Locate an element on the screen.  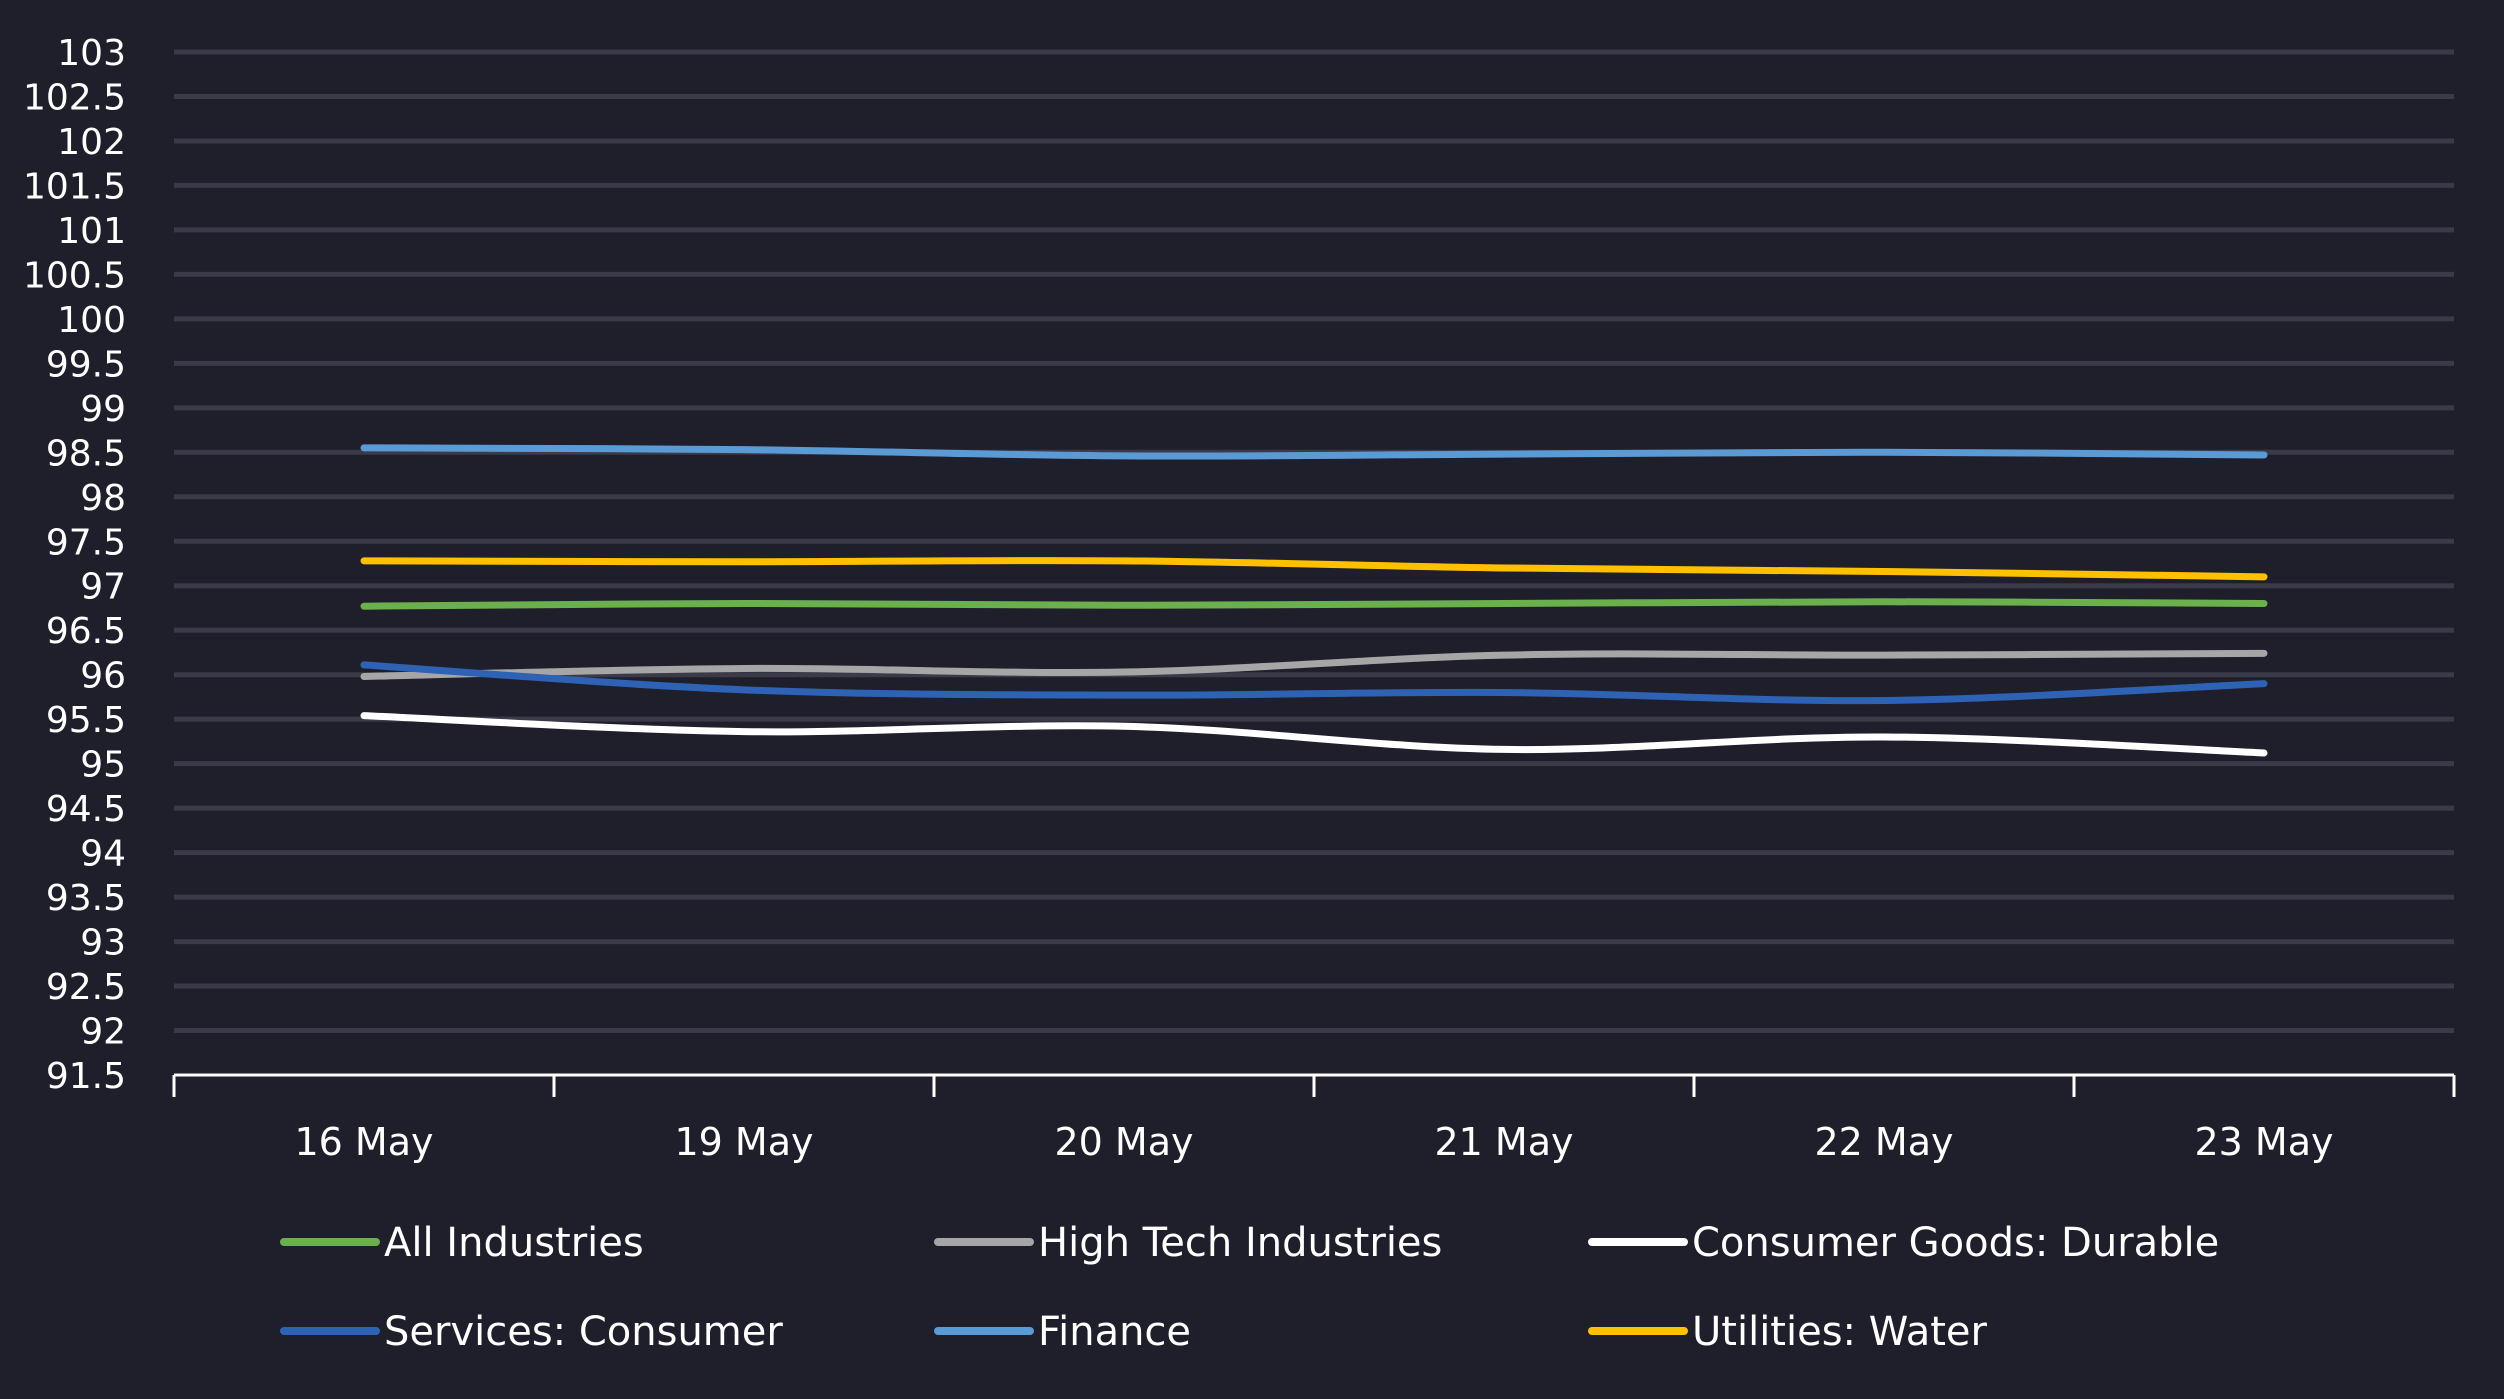
y-tick-label: 101 is located at coordinates (91, 231).